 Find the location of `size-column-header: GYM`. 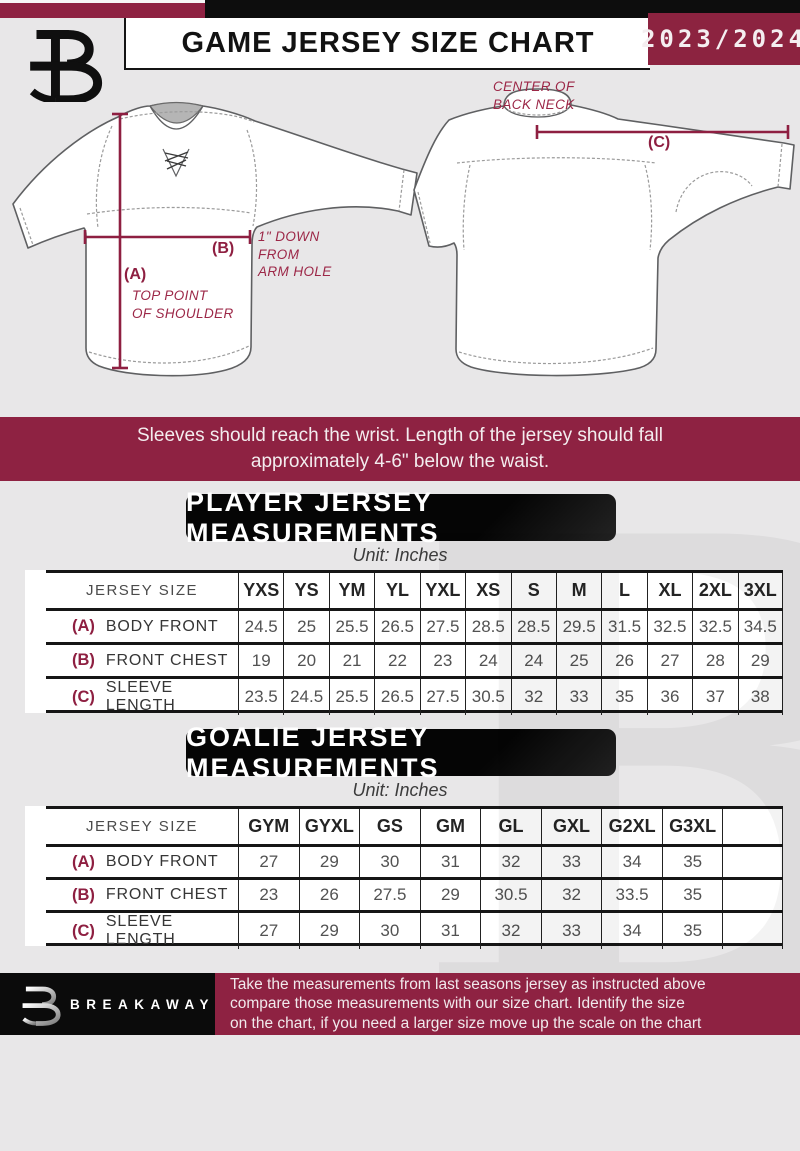

size-column-header: GYM is located at coordinates (268, 826).